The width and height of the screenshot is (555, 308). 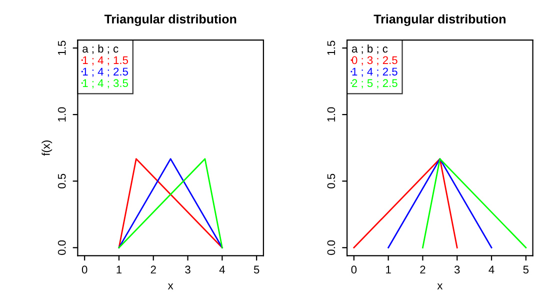 I want to click on legend-label: 2 ; 5 ; 2.5, so click(x=375, y=83).